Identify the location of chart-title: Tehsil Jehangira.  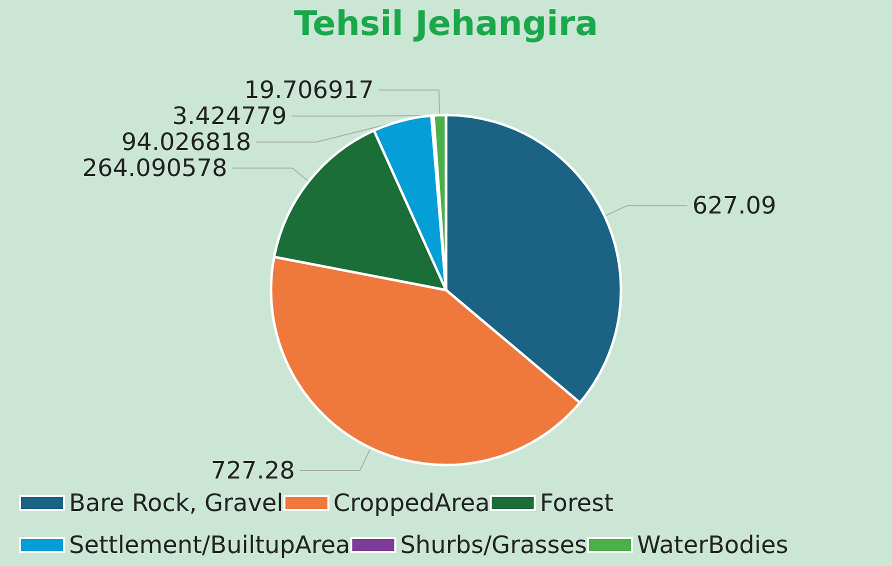
(446, 24).